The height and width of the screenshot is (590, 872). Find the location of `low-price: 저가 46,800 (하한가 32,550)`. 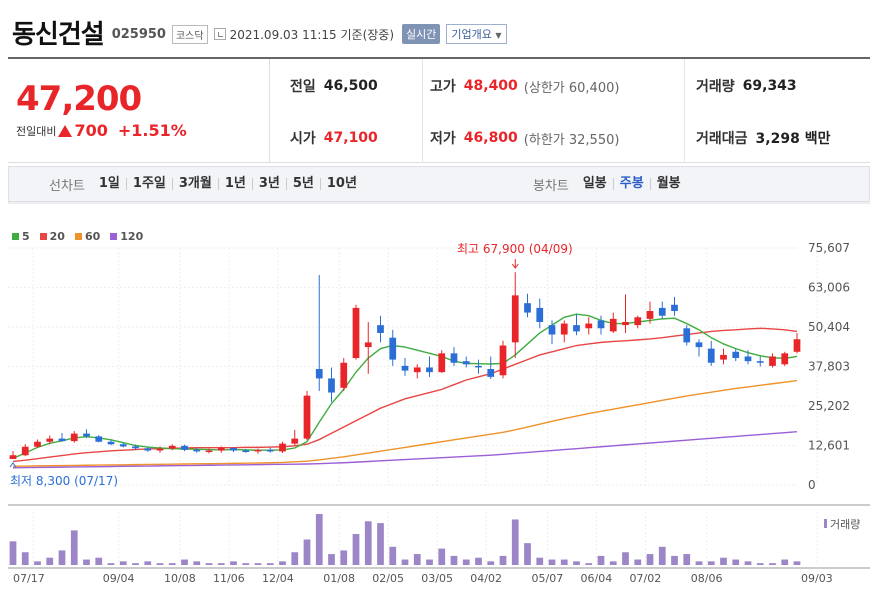

low-price: 저가 46,800 (하한가 32,550) is located at coordinates (524, 138).